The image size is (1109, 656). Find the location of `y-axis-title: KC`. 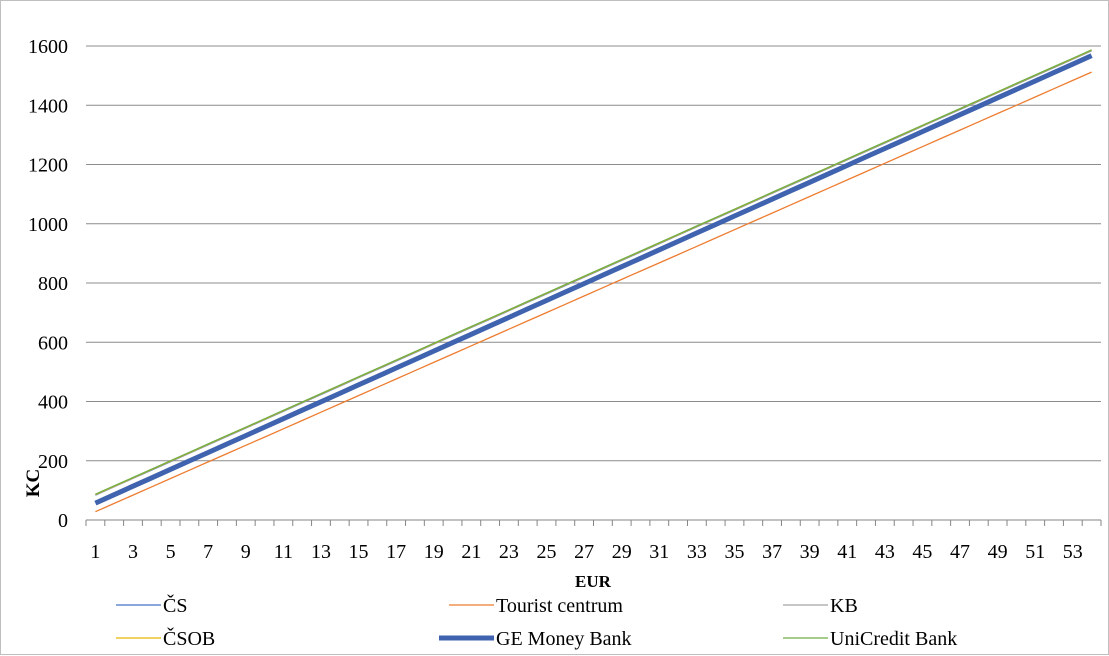

y-axis-title: KC is located at coordinates (33, 483).